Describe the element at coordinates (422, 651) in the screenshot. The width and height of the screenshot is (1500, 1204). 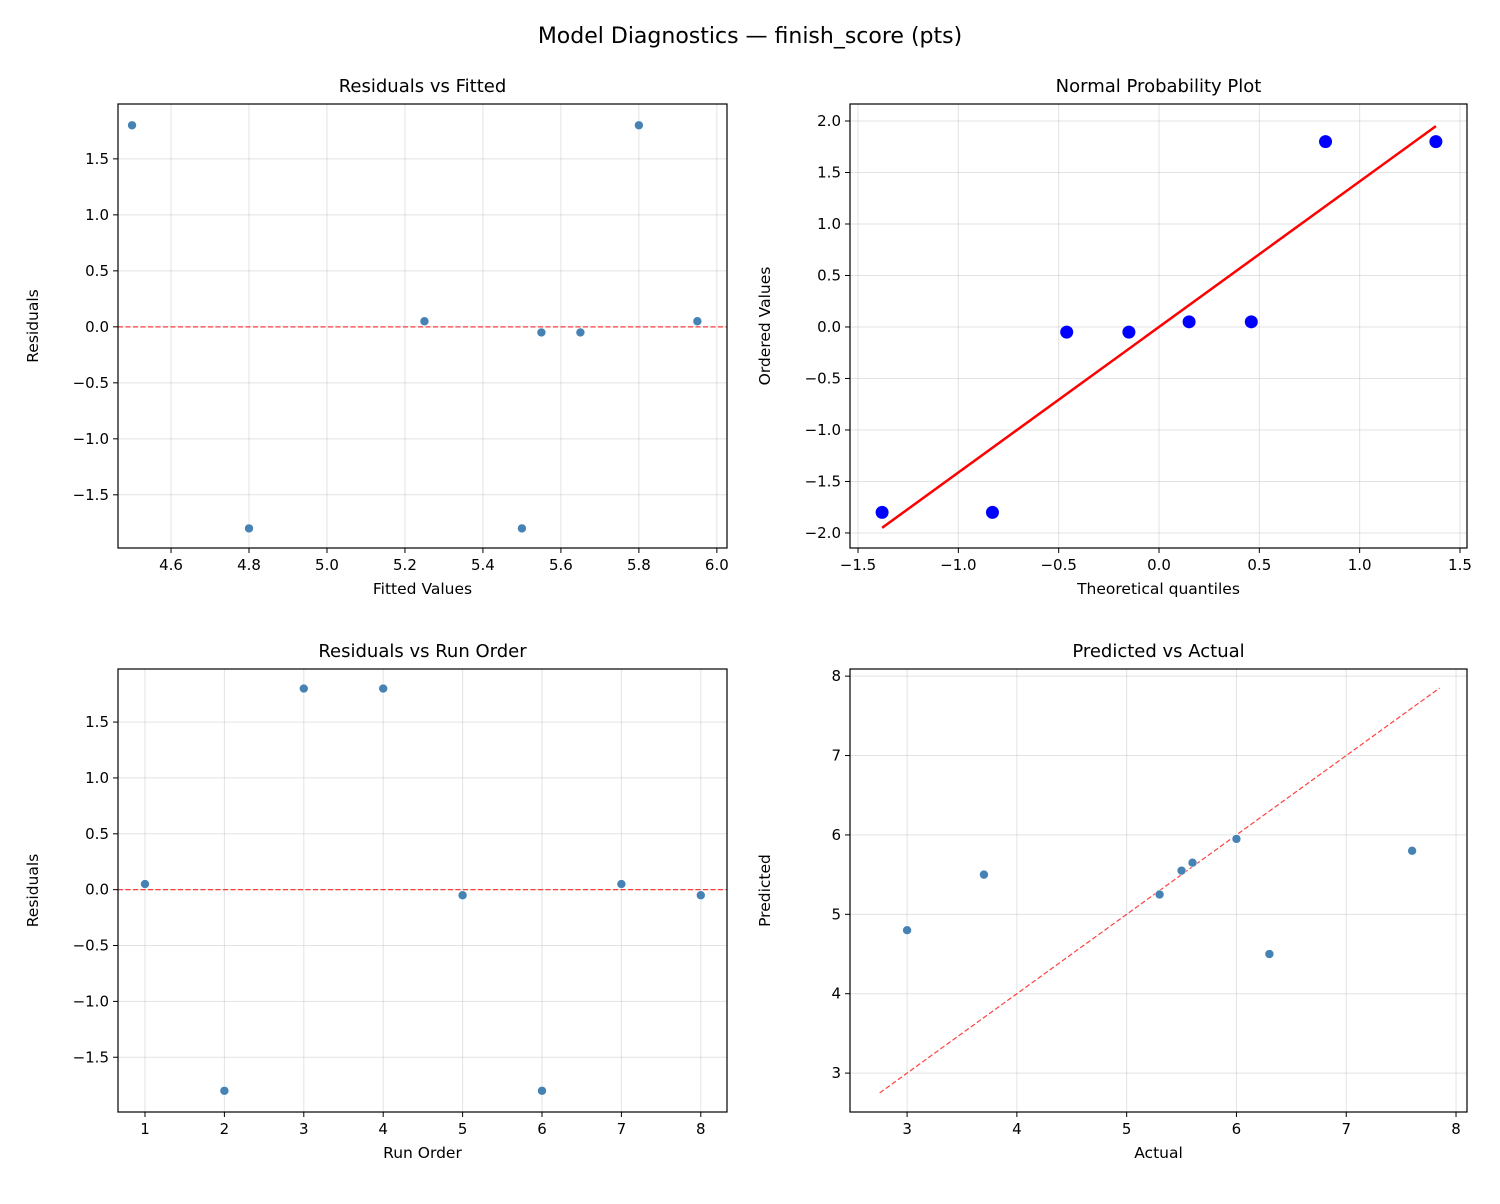
I see `subplot-title: Residuals vs Run Order` at that location.